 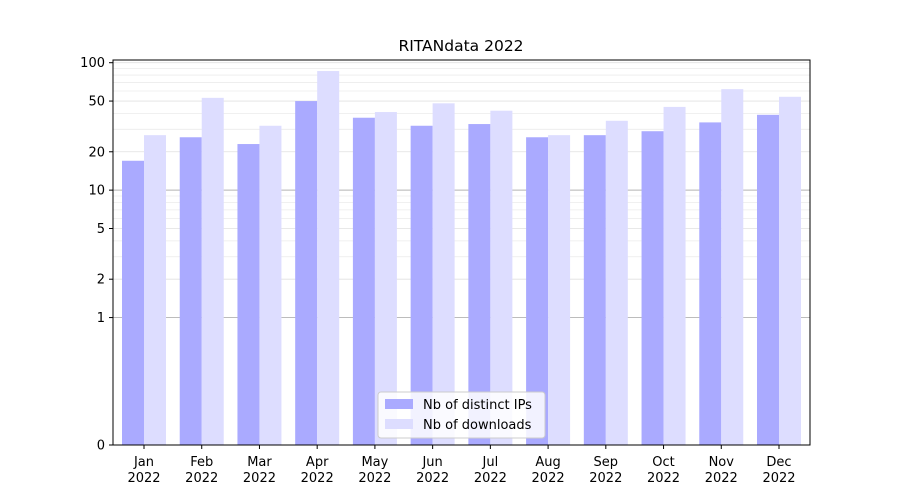 What do you see at coordinates (605, 470) in the screenshot?
I see `x-tick-label: Sep 2022` at bounding box center [605, 470].